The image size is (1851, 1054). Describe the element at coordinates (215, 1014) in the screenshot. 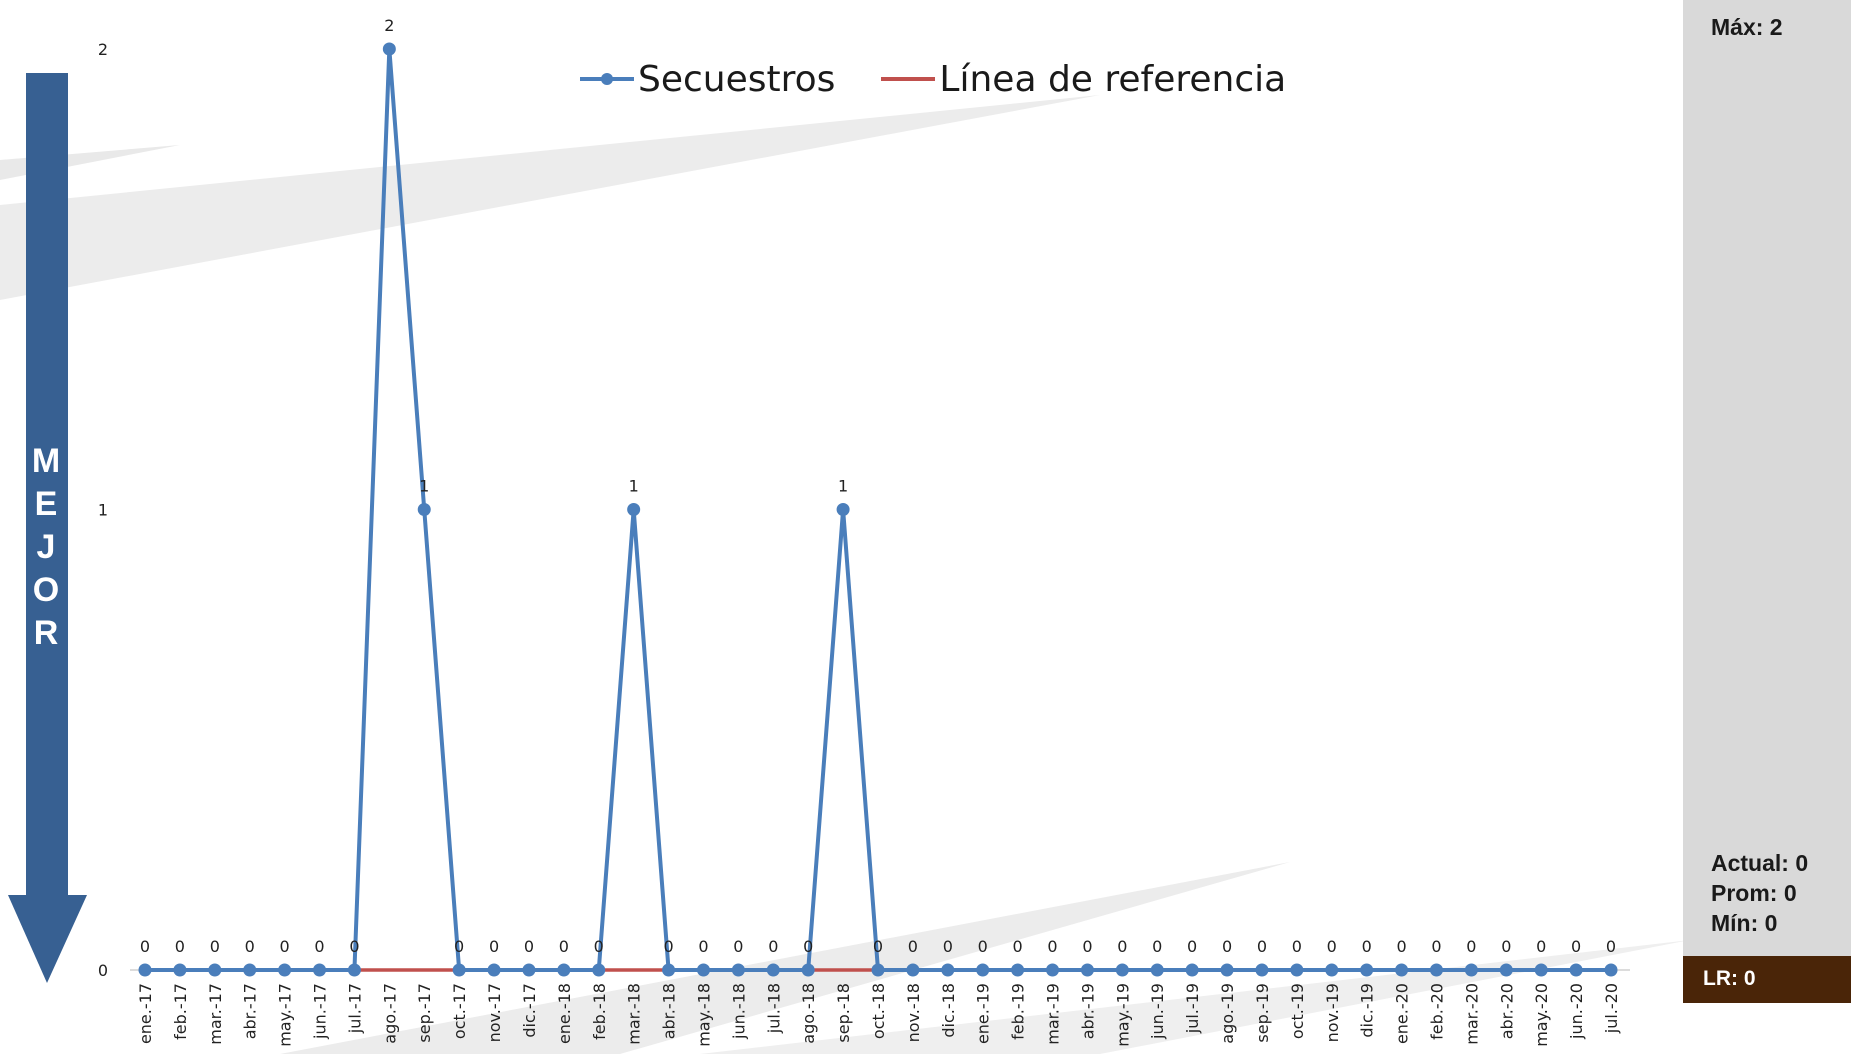

I see `x-tick-label: mar.-17` at that location.